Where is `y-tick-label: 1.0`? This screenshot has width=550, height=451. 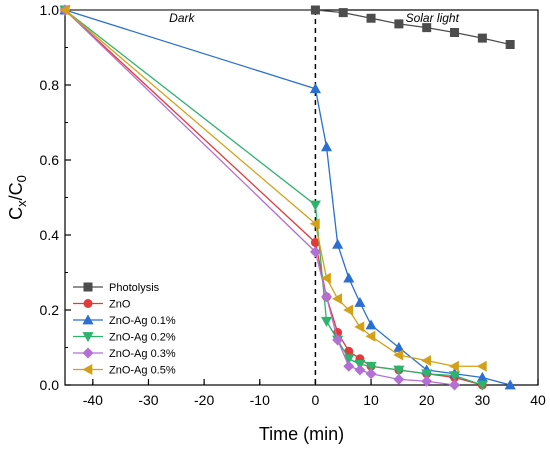 y-tick-label: 1.0 is located at coordinates (50, 10).